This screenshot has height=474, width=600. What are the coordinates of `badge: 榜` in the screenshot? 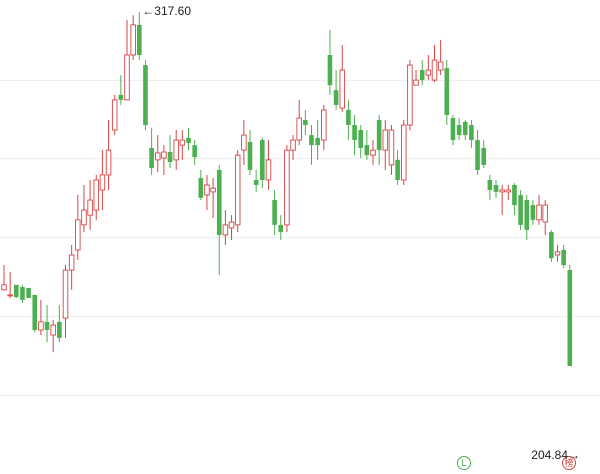 It's located at (568, 462).